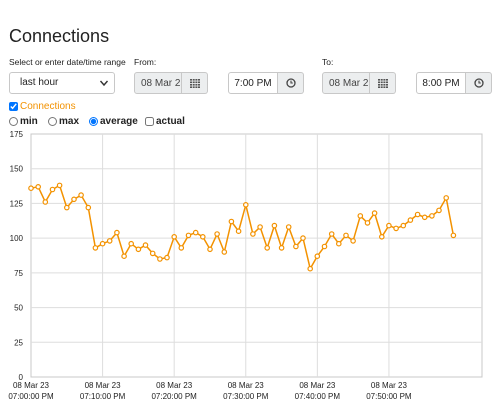  What do you see at coordinates (29, 121) in the screenshot?
I see `mode-min-label: min` at bounding box center [29, 121].